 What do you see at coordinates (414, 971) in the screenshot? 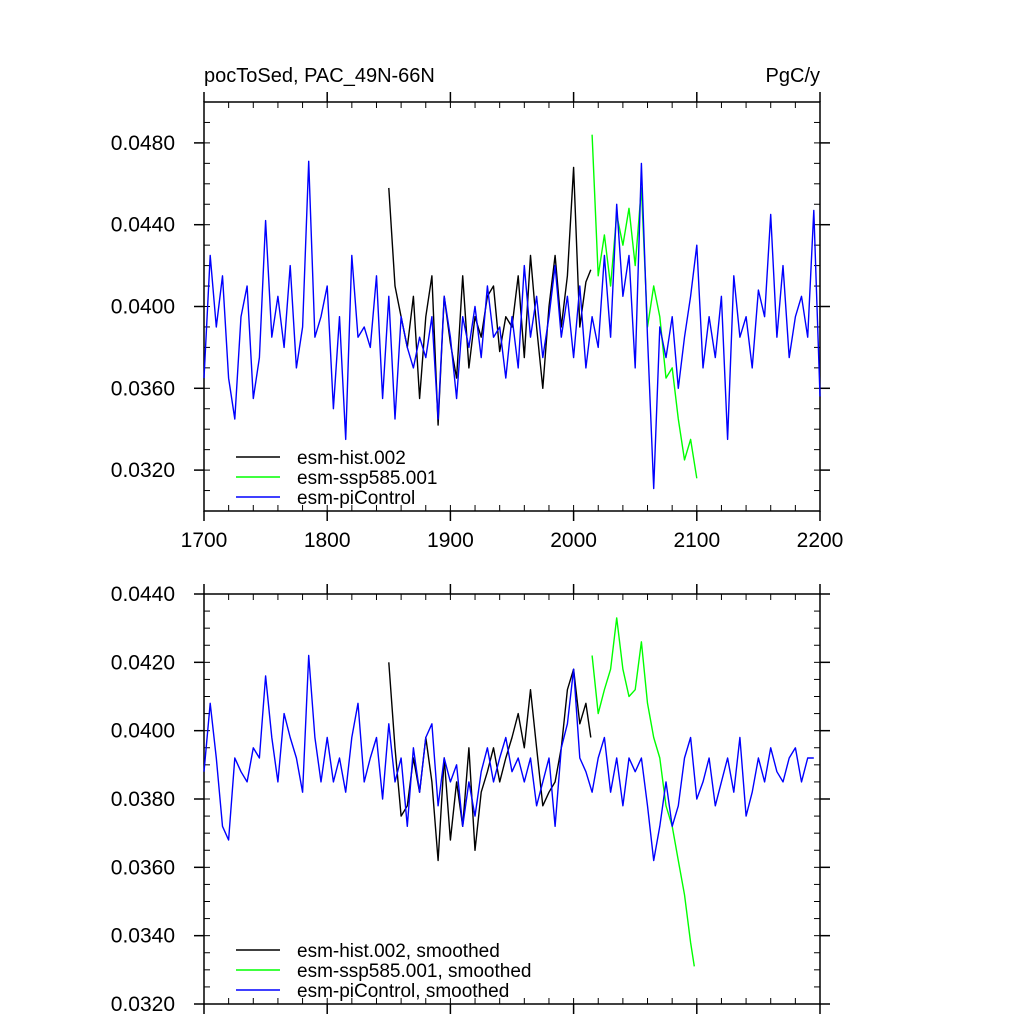
I see `legend-label: esm-ssp585.001, smoothed` at bounding box center [414, 971].